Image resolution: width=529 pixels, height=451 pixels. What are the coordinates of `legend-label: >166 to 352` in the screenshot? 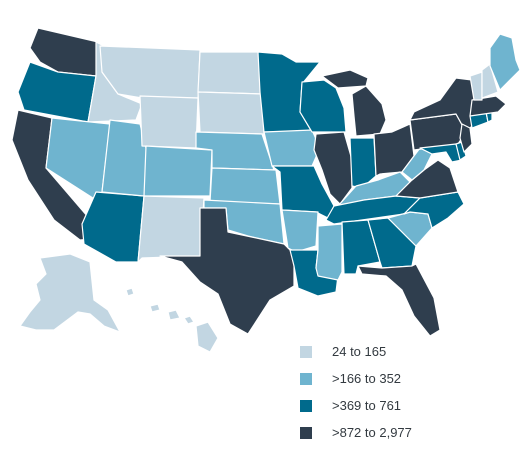 It's located at (367, 378).